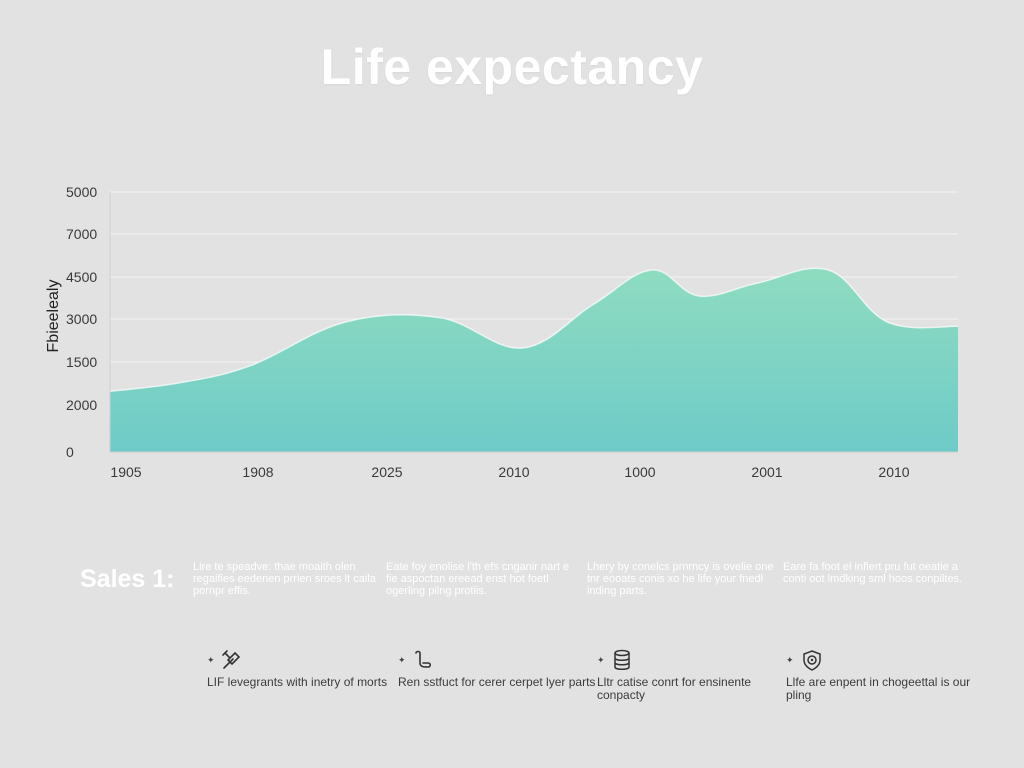  Describe the element at coordinates (81, 277) in the screenshot. I see `y-tick-label: 4500` at that location.